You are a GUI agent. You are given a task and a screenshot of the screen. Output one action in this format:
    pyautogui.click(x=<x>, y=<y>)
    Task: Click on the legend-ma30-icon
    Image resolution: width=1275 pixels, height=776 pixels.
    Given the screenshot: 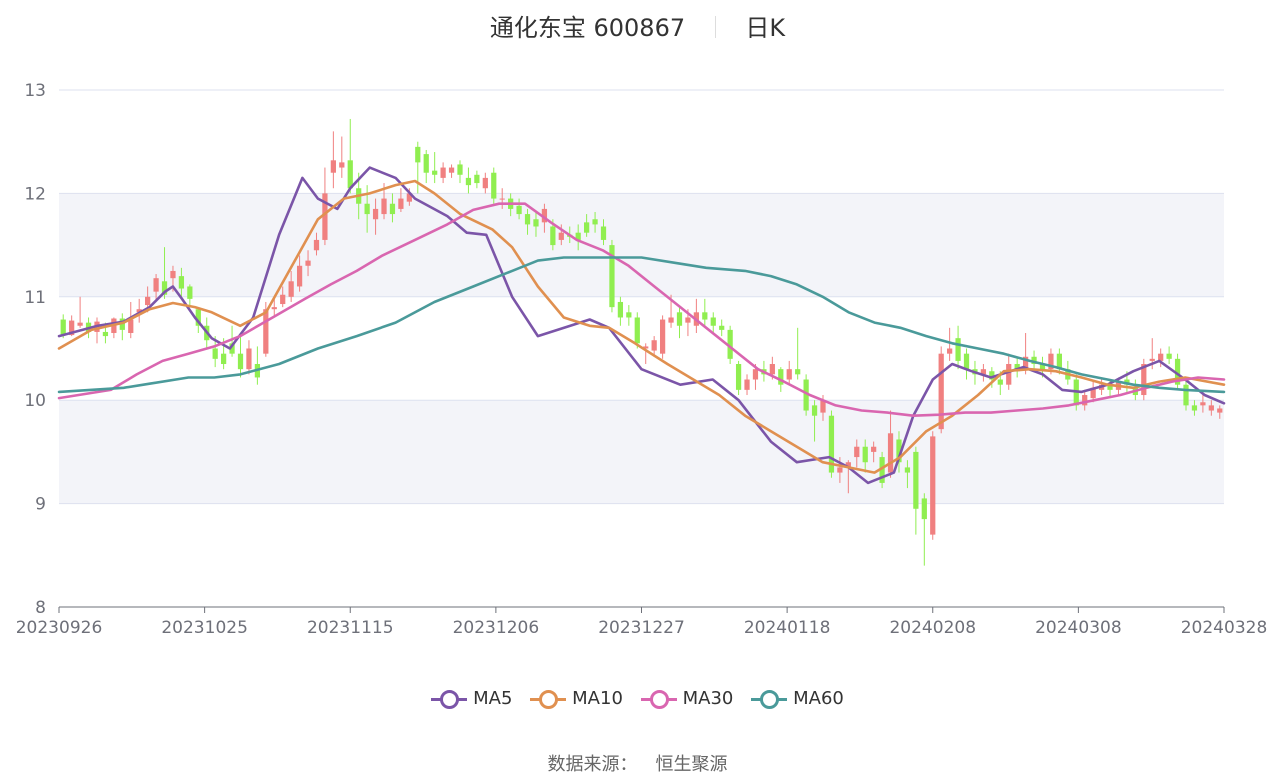 What is the action you would take?
    pyautogui.click(x=658, y=699)
    